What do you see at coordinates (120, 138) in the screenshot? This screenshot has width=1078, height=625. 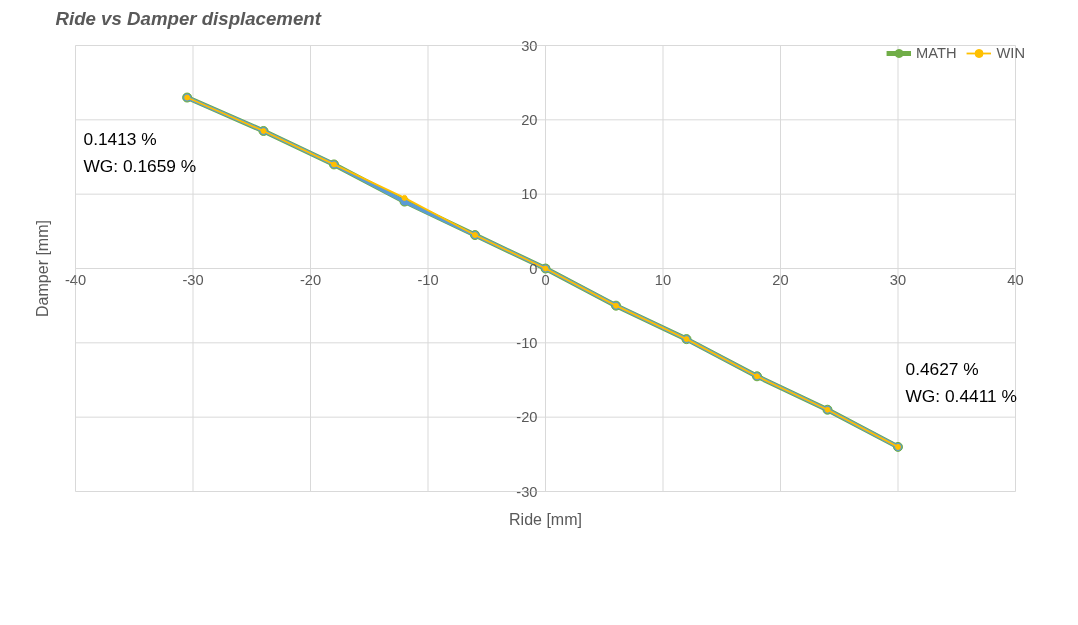 I see `annotation: 0.1413 %` at bounding box center [120, 138].